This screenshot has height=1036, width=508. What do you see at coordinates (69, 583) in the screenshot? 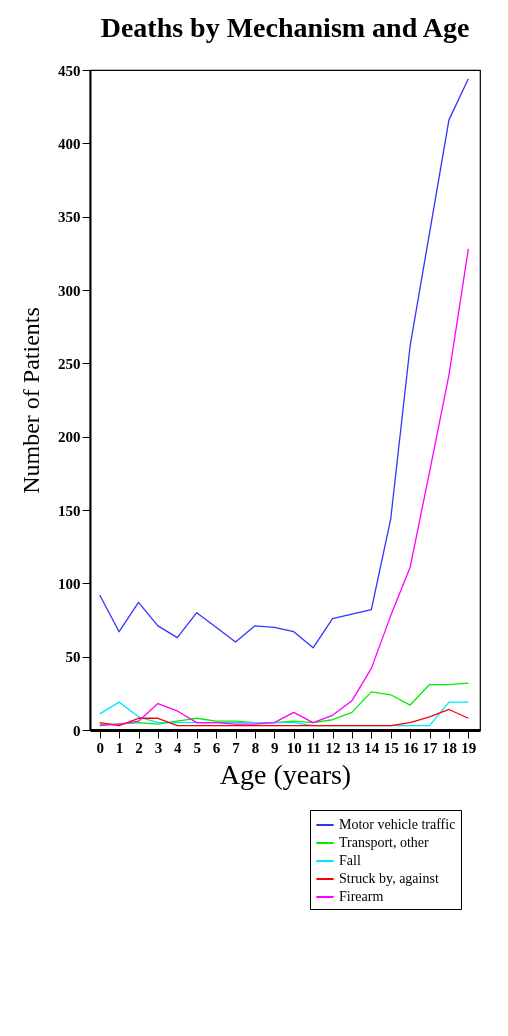
I see `y-tick-label: 100` at bounding box center [69, 583].